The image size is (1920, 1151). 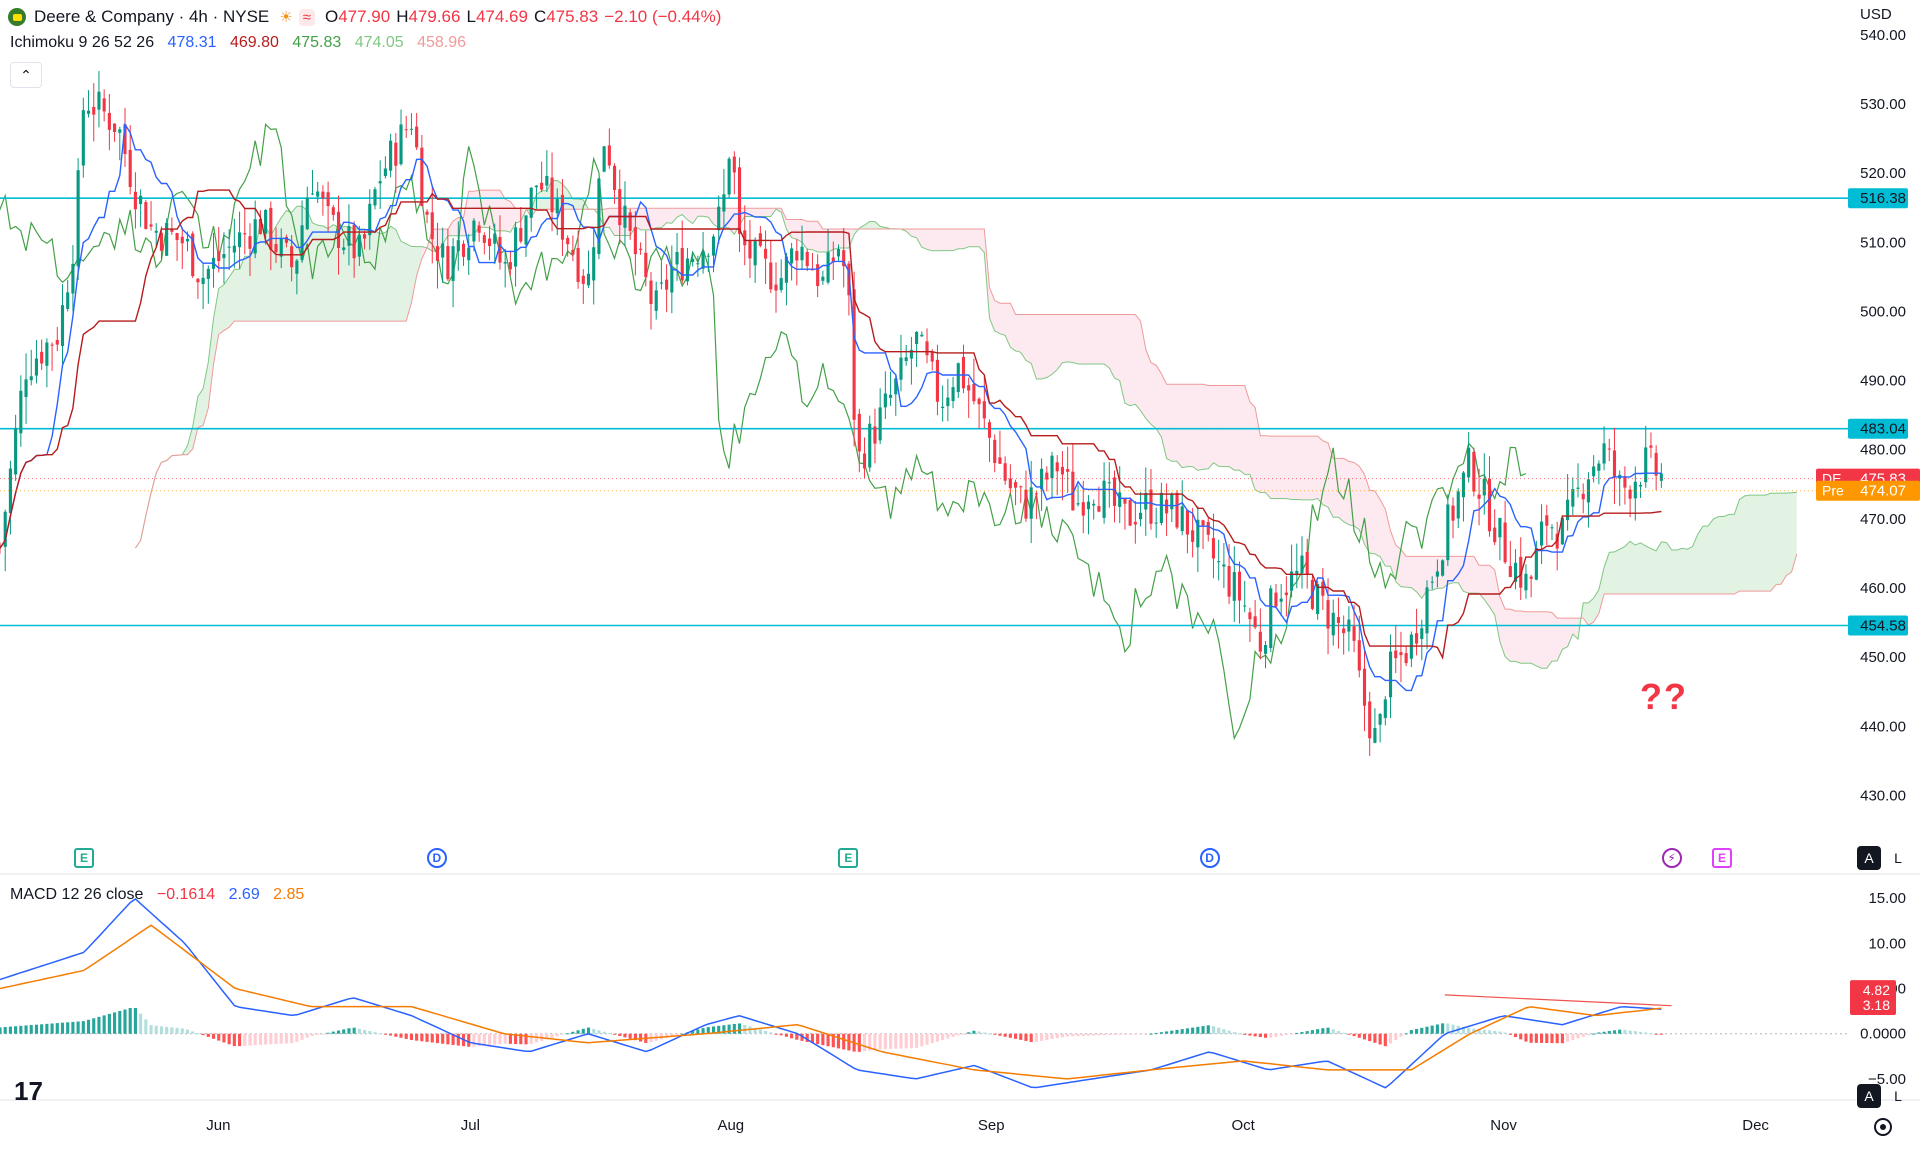 What do you see at coordinates (1883, 1034) in the screenshot?
I see `macd-tick-label: 0.0000` at bounding box center [1883, 1034].